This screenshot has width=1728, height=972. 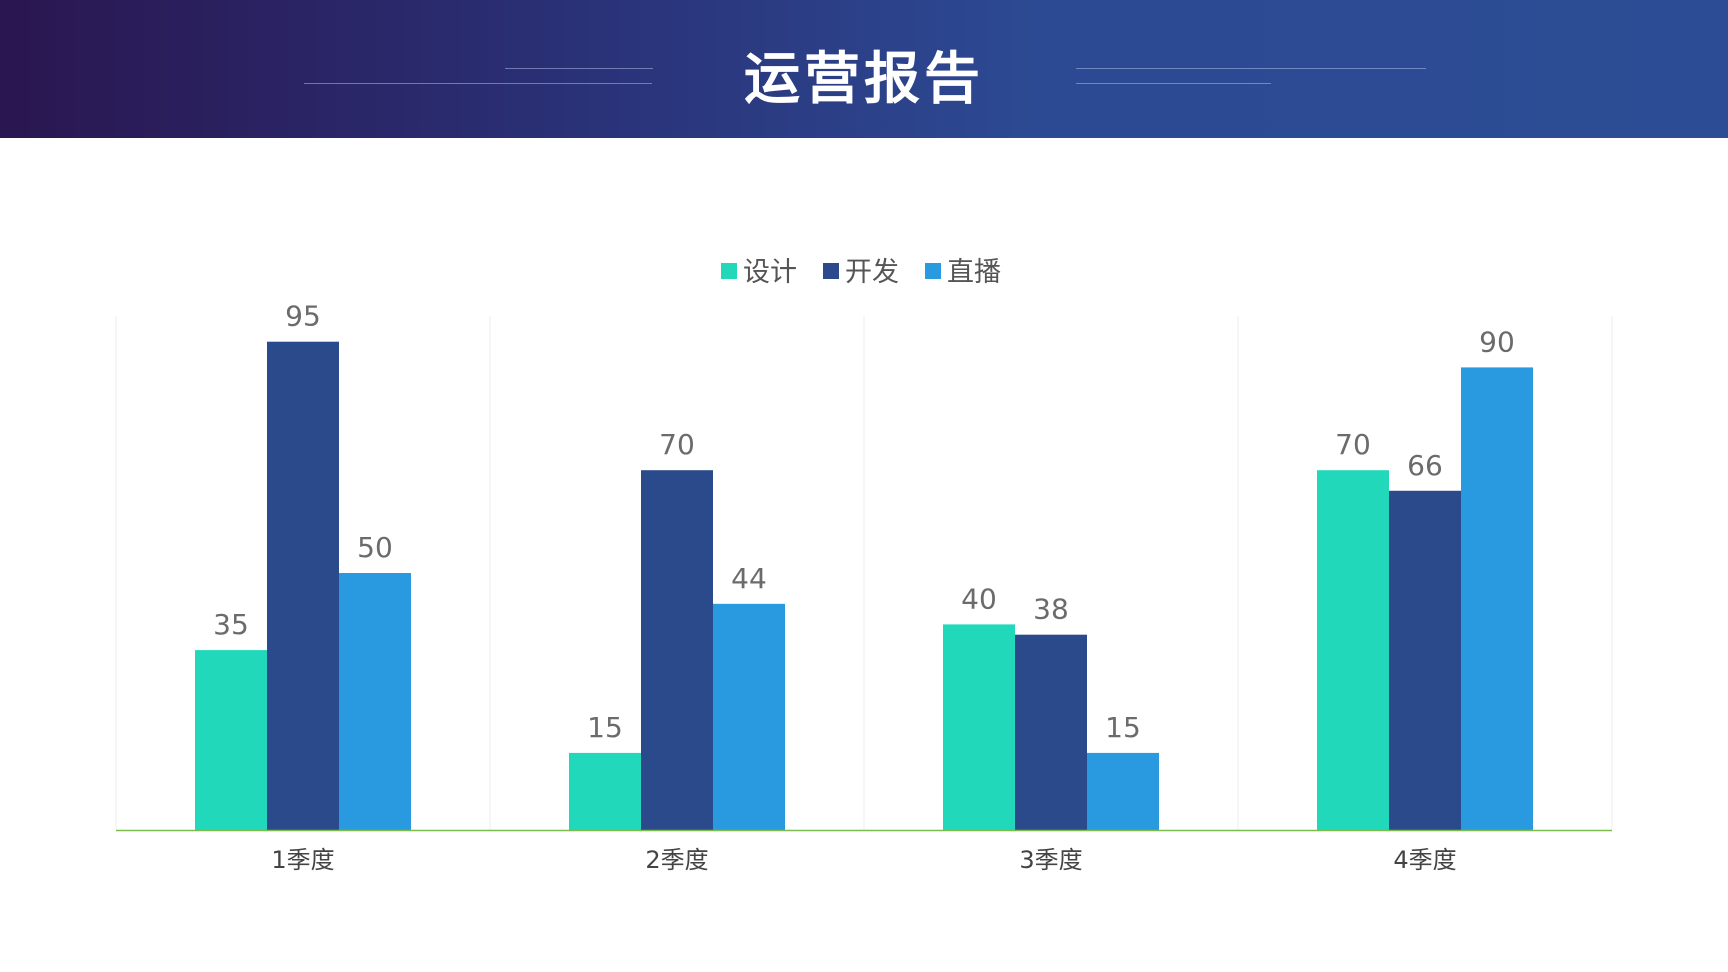 What do you see at coordinates (1251, 68) in the screenshot?
I see `decorative-line-right-long` at bounding box center [1251, 68].